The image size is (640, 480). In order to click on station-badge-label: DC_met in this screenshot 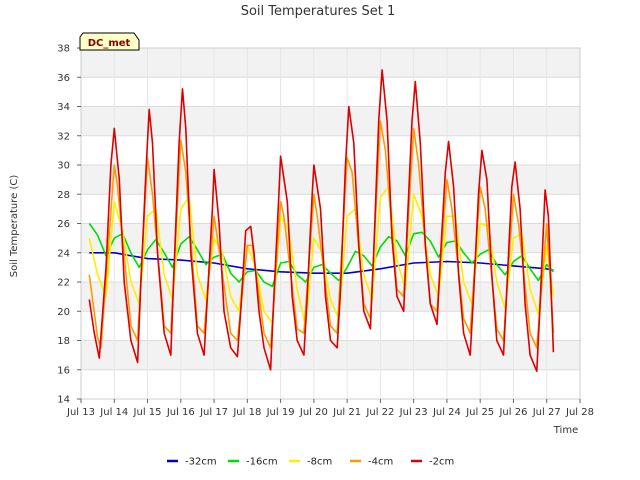, I will do `click(109, 43)`.